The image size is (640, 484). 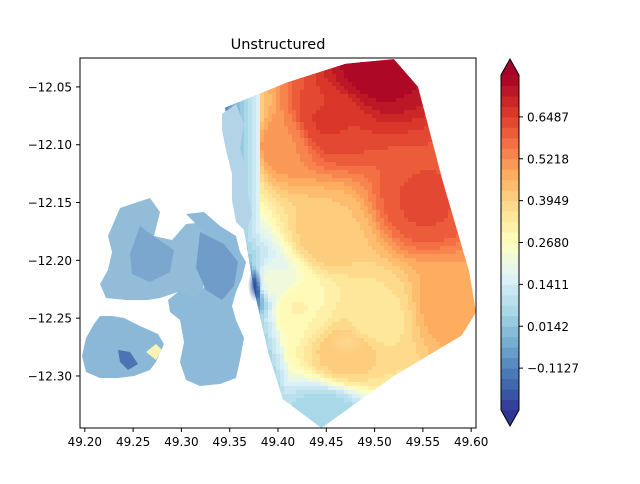 What do you see at coordinates (255, 285) in the screenshot?
I see `low-value-spot` at bounding box center [255, 285].